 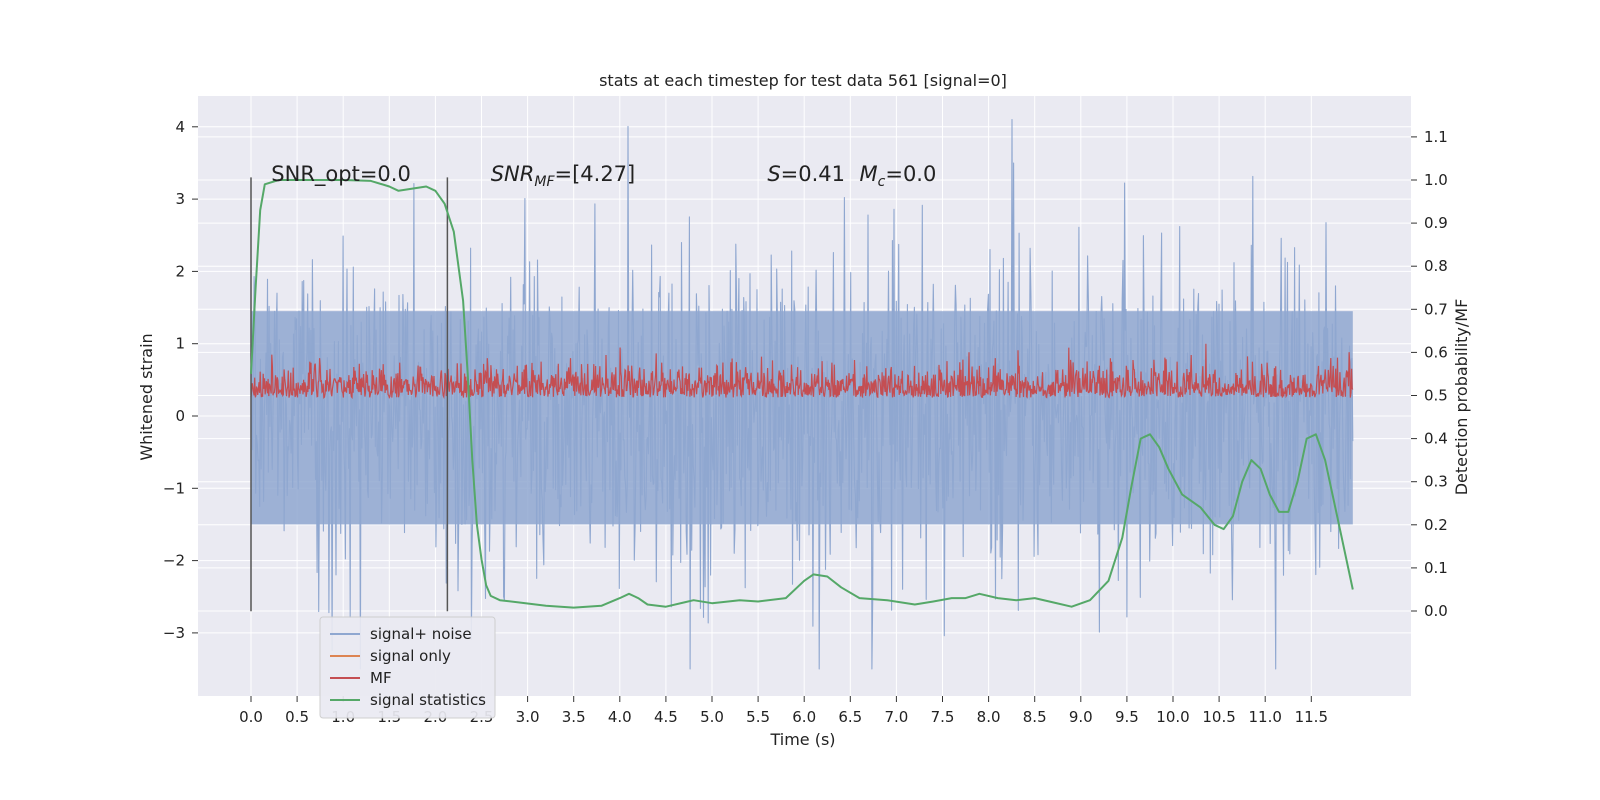 What do you see at coordinates (1436, 309) in the screenshot?
I see `y-right-tick-label: 0.7` at bounding box center [1436, 309].